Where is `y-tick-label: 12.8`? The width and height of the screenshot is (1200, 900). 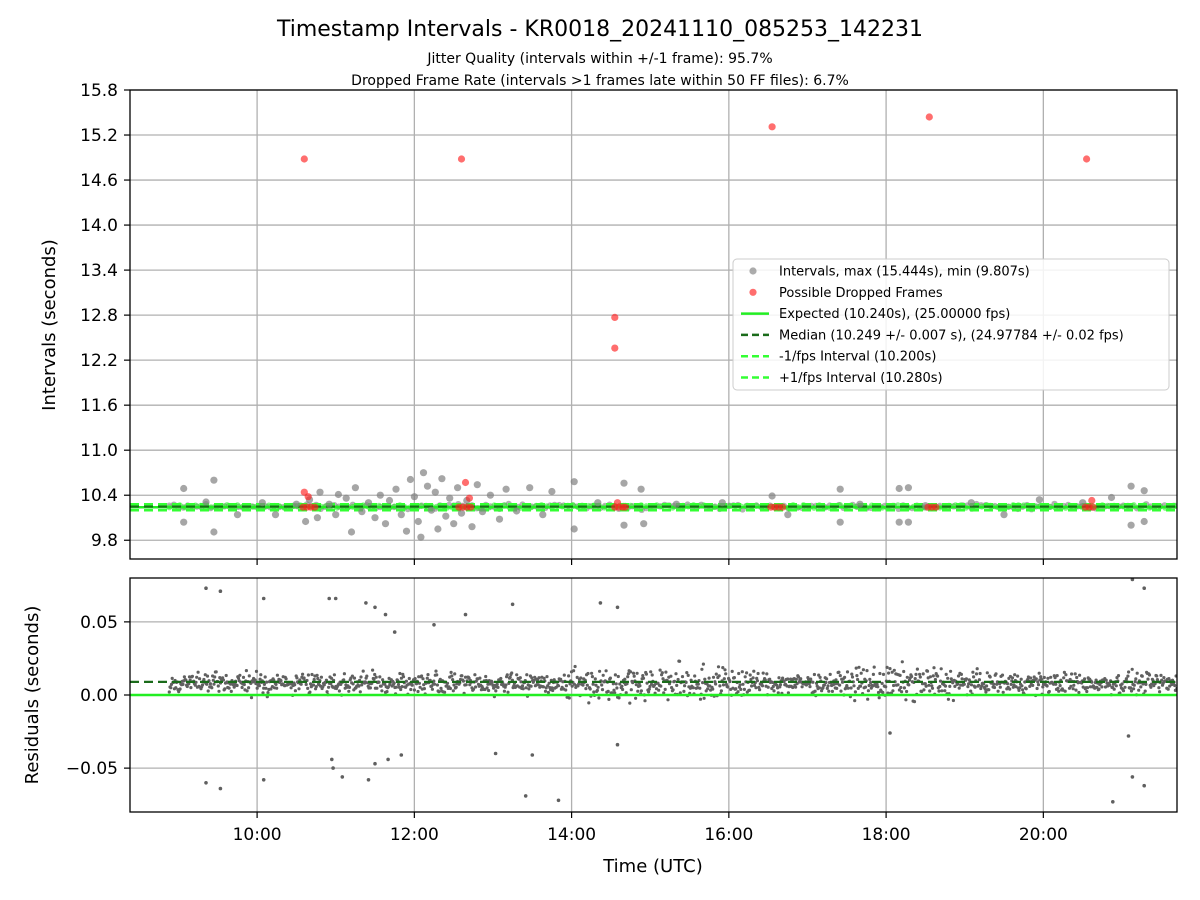
y-tick-label: 12.8 is located at coordinates (99, 316).